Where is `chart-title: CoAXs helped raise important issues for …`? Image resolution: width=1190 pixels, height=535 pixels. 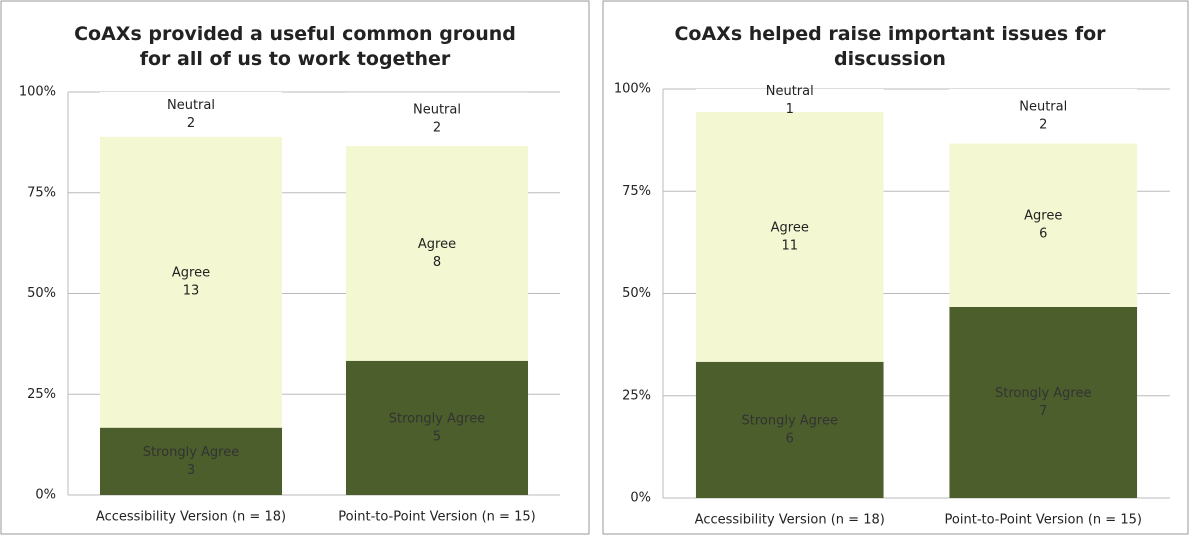 chart-title: CoAXs helped raise important issues for … is located at coordinates (890, 46).